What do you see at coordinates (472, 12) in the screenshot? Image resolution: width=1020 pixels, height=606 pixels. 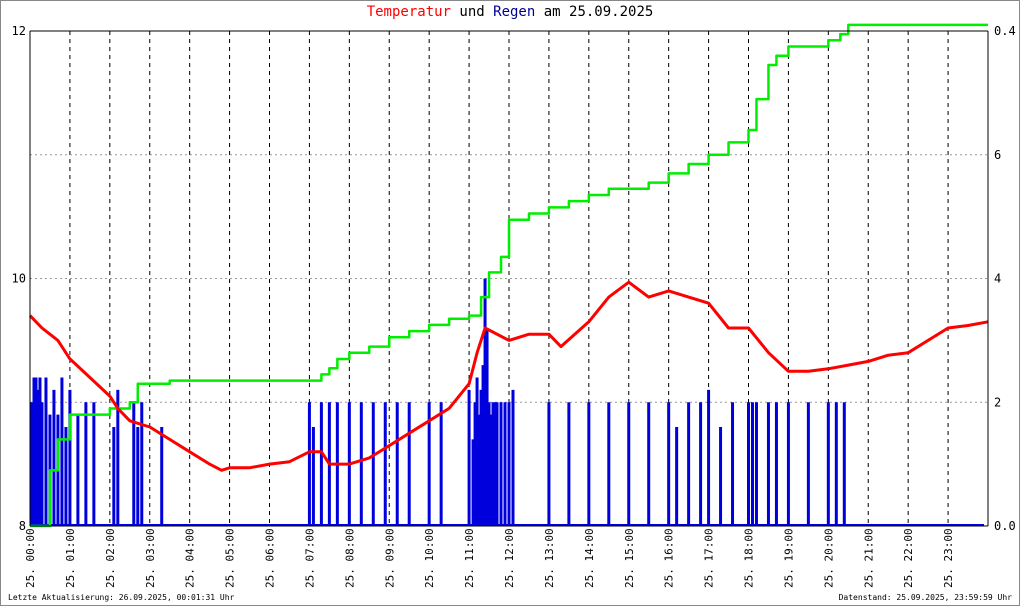 I see `title-and: und` at bounding box center [472, 12].